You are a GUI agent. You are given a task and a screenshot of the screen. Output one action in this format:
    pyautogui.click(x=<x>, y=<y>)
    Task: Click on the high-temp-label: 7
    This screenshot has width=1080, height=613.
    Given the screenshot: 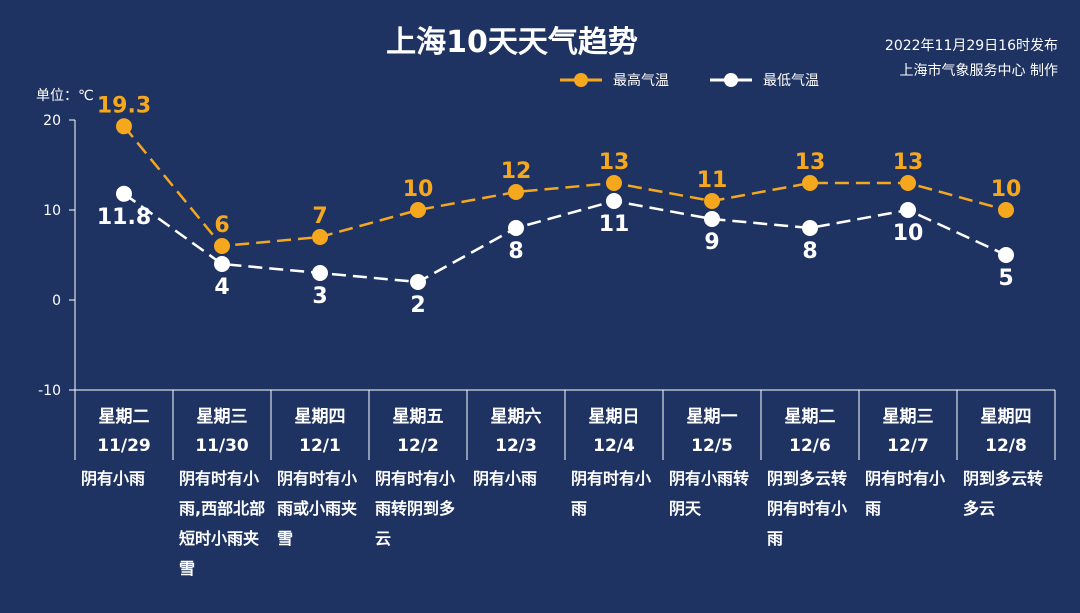 What is the action you would take?
    pyautogui.click(x=319, y=216)
    